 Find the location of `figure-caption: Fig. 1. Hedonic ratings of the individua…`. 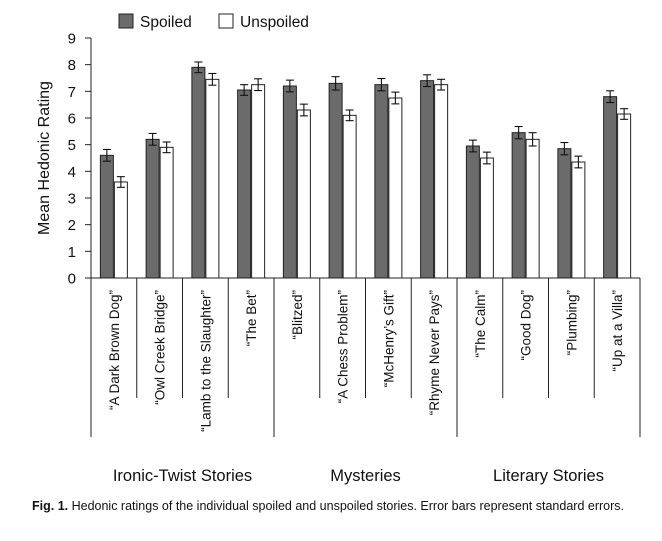

figure-caption: Fig. 1. Hedonic ratings of the individua… is located at coordinates (339, 506).